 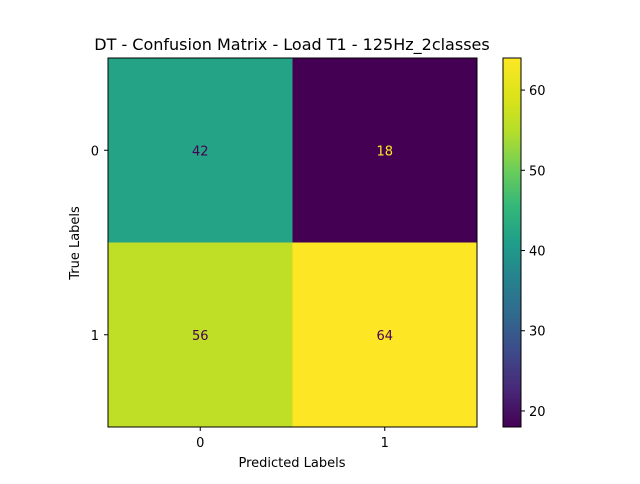 I want to click on colorbar-tick-label: 40, so click(x=537, y=252).